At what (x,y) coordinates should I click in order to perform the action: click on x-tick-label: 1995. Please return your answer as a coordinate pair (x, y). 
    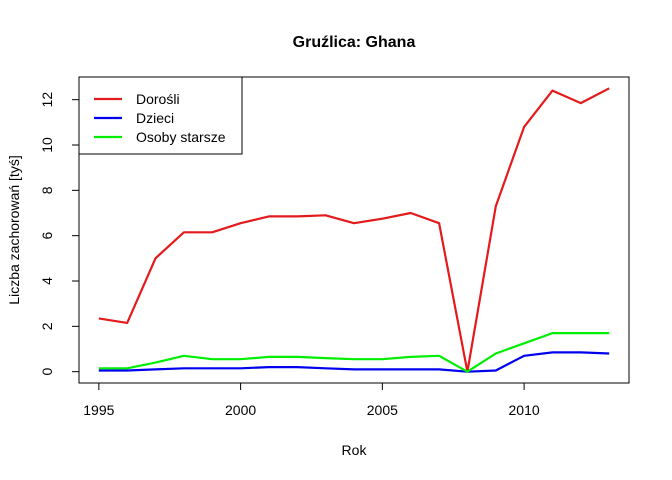
    Looking at the image, I should click on (98, 410).